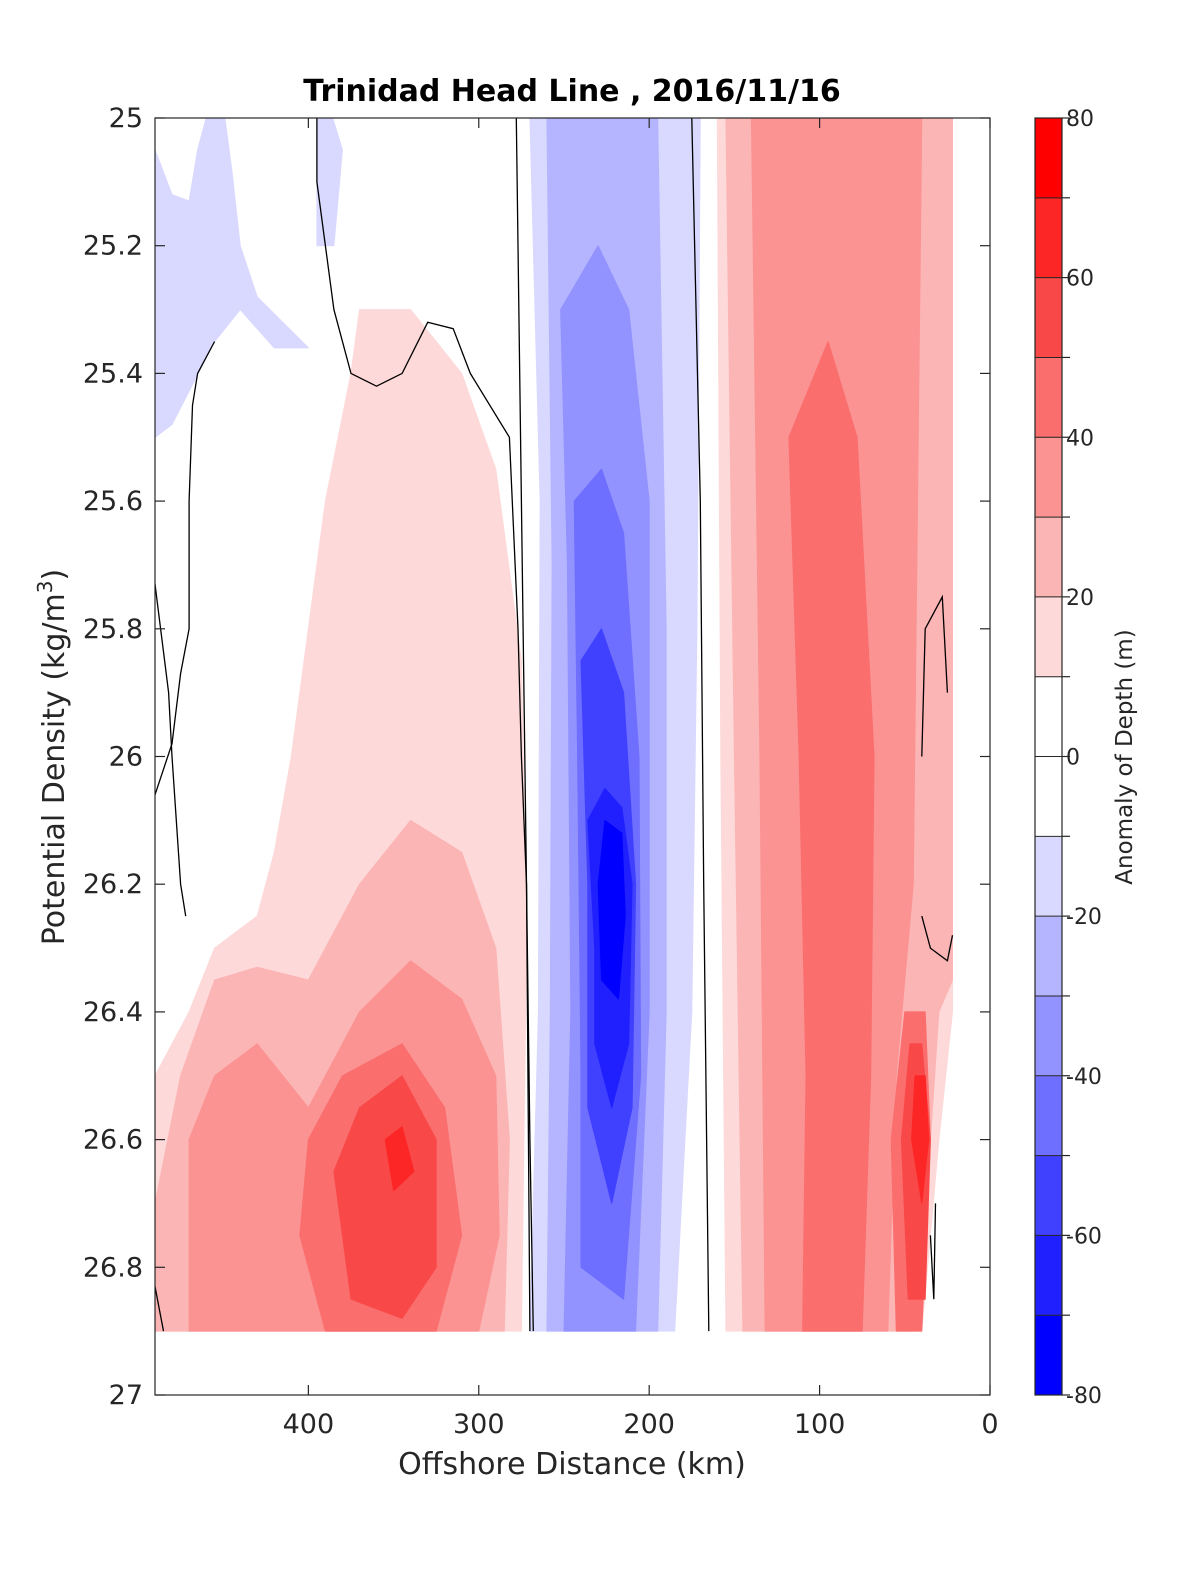 The width and height of the screenshot is (1200, 1575). I want to click on colorbar-tick-label: 0, so click(1073, 758).